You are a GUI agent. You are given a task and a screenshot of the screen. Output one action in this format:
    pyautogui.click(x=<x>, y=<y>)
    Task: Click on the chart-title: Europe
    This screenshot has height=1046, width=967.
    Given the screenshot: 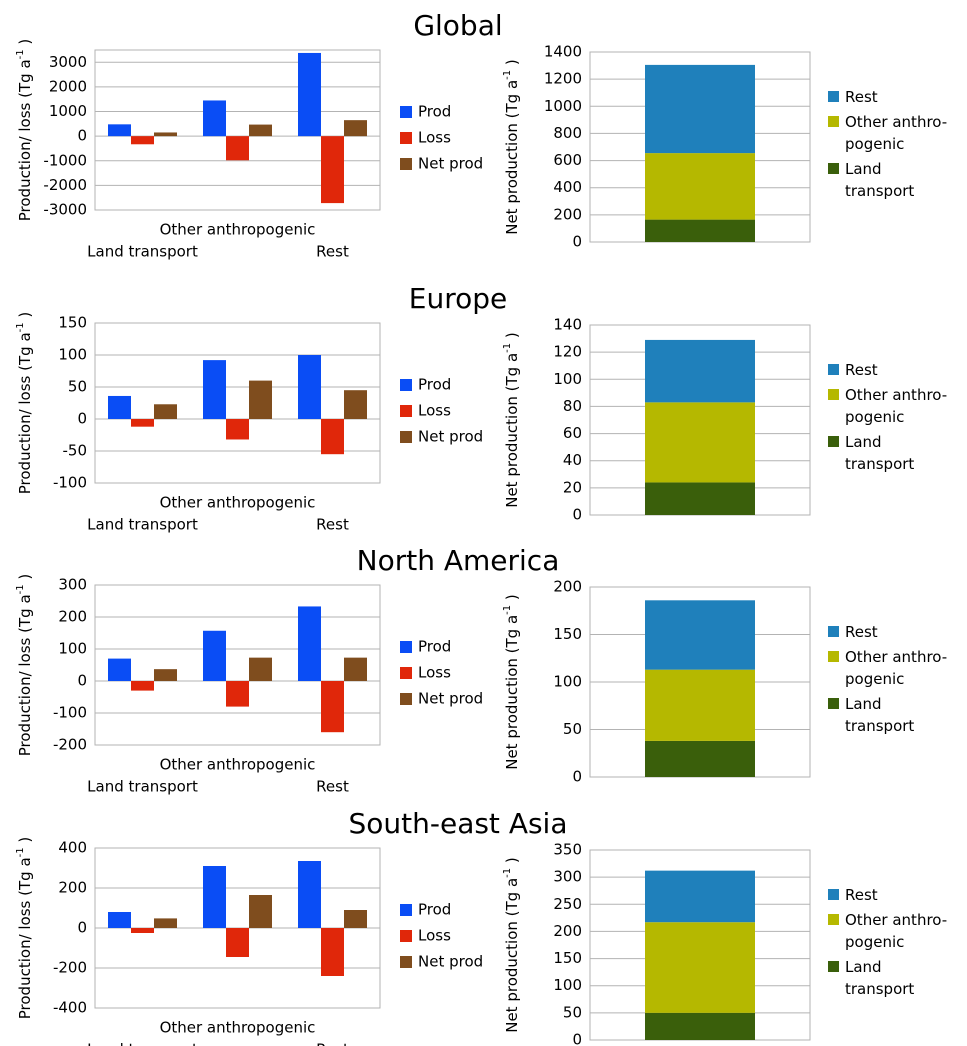 What is the action you would take?
    pyautogui.click(x=458, y=298)
    